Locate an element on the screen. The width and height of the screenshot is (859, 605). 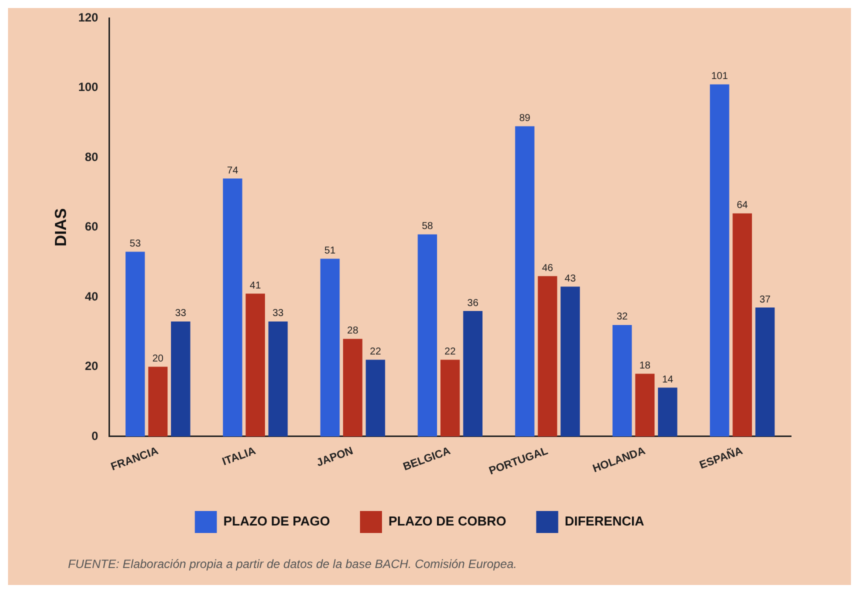
data-label: 14 is located at coordinates (668, 380).